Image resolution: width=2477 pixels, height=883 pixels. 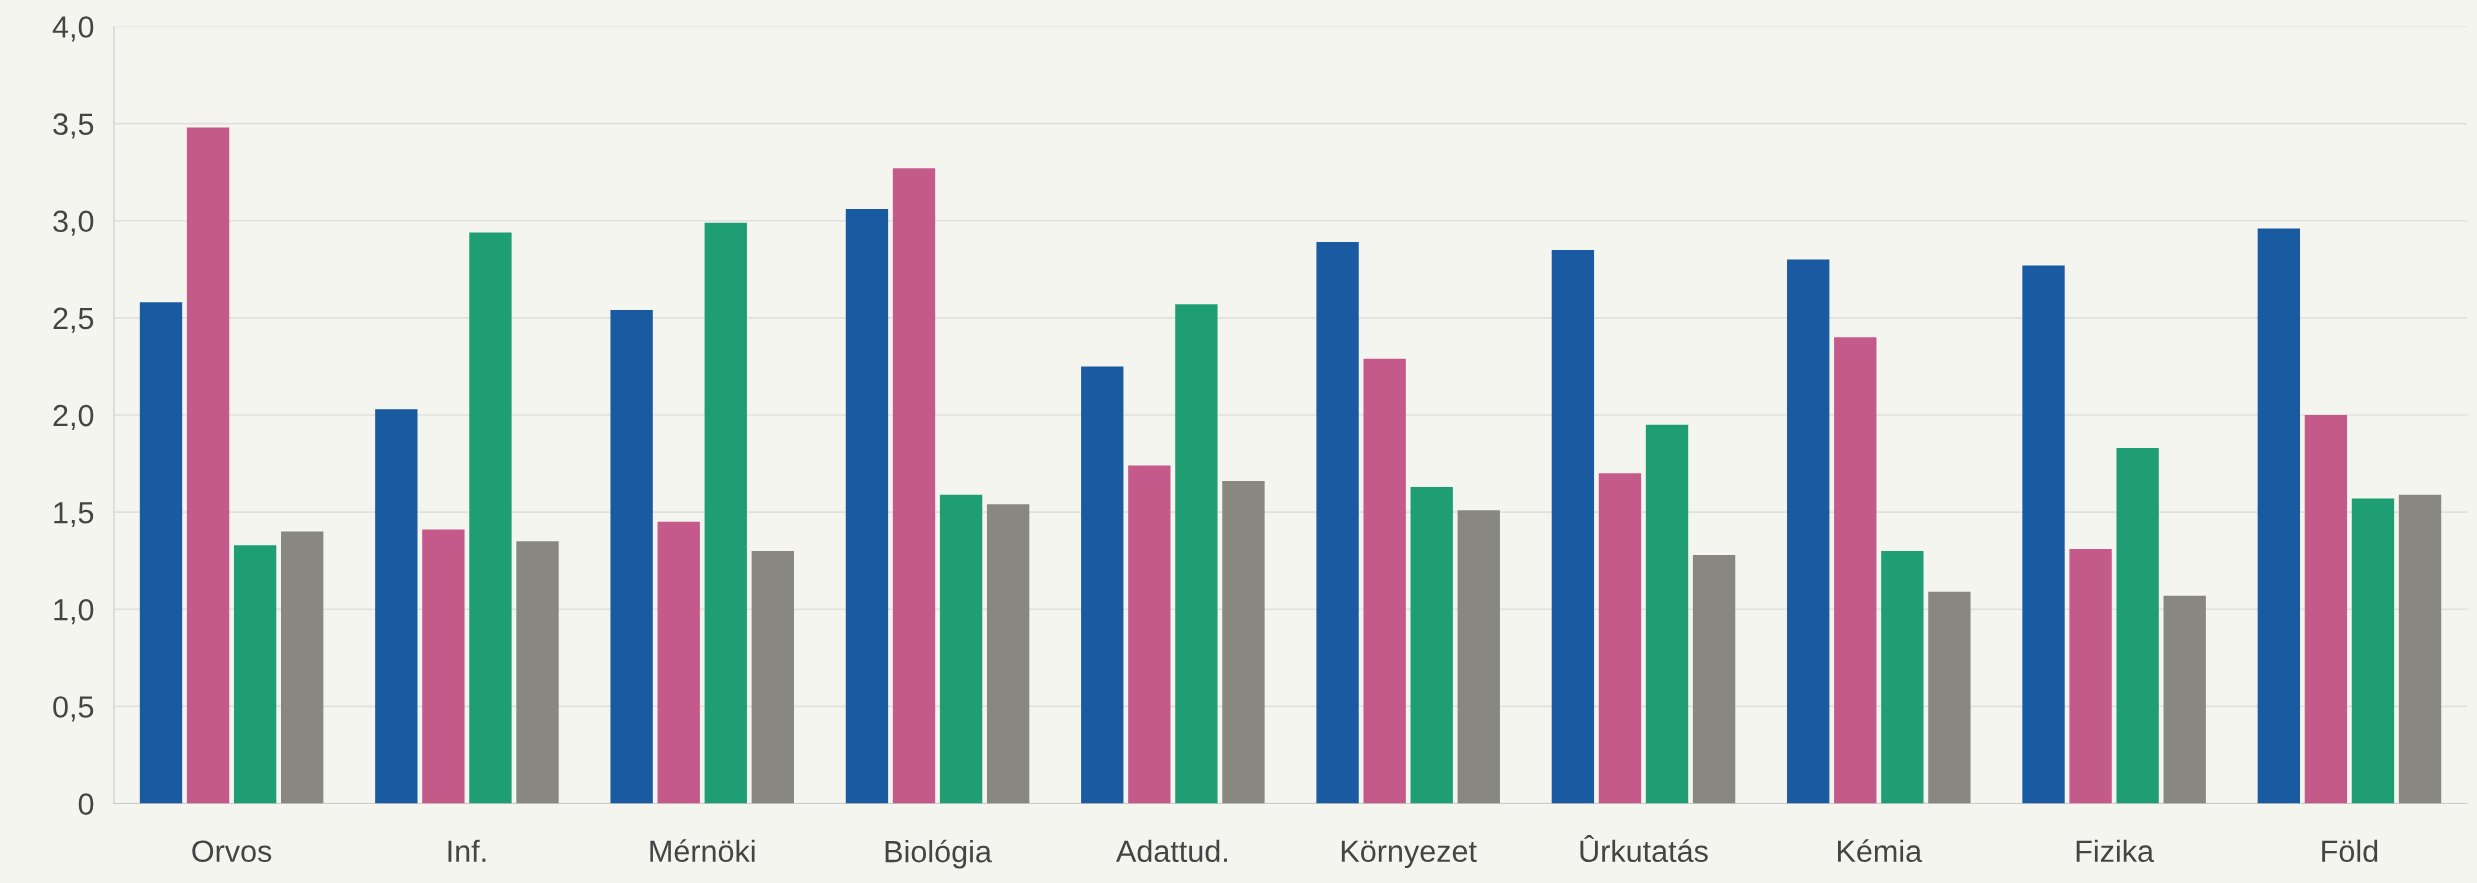 I want to click on y-tick-label: 2,0, so click(x=73, y=417).